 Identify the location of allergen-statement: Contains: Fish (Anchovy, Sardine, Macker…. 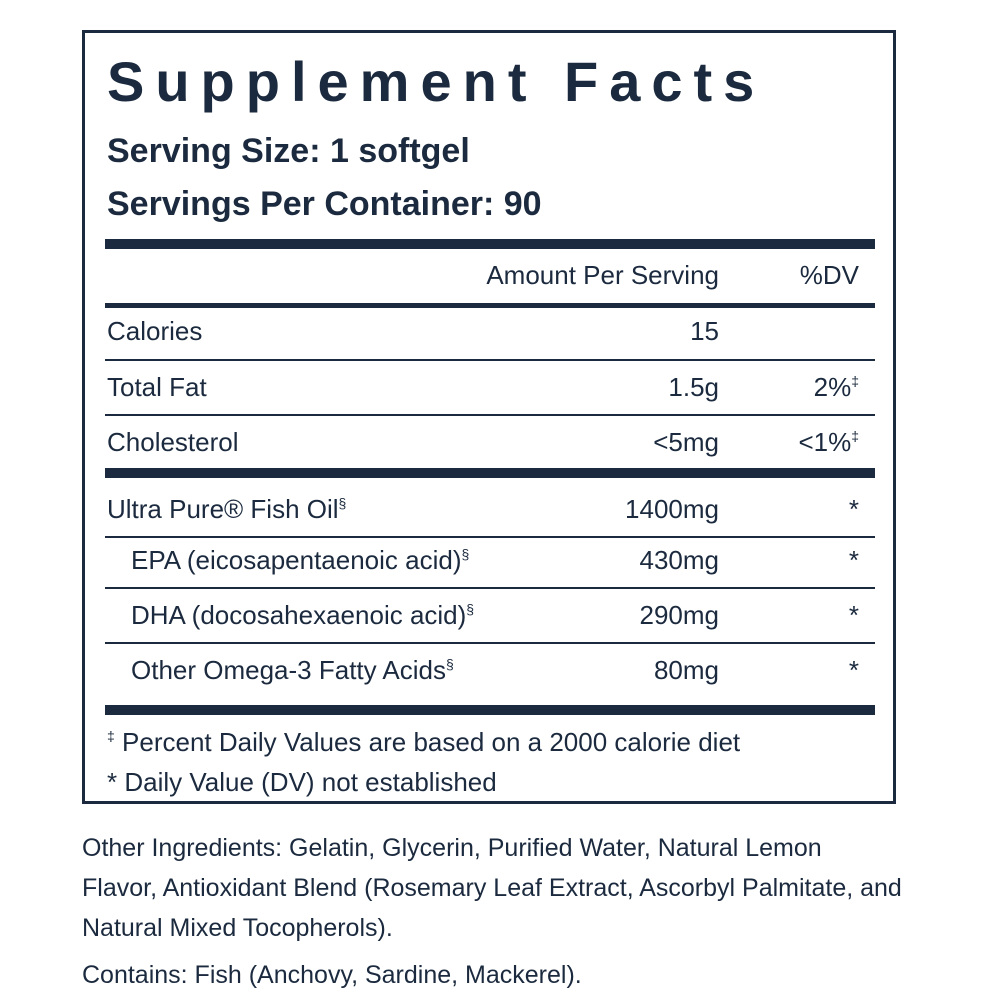
(332, 975).